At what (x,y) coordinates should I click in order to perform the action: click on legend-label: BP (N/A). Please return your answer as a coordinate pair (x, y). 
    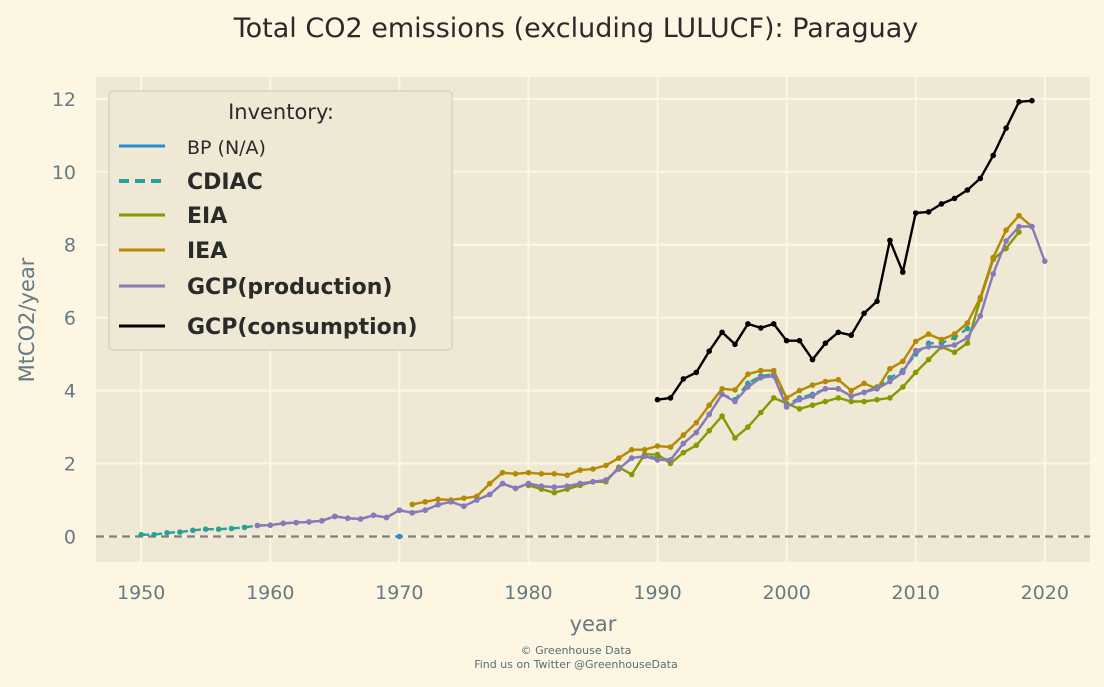
    Looking at the image, I should click on (226, 148).